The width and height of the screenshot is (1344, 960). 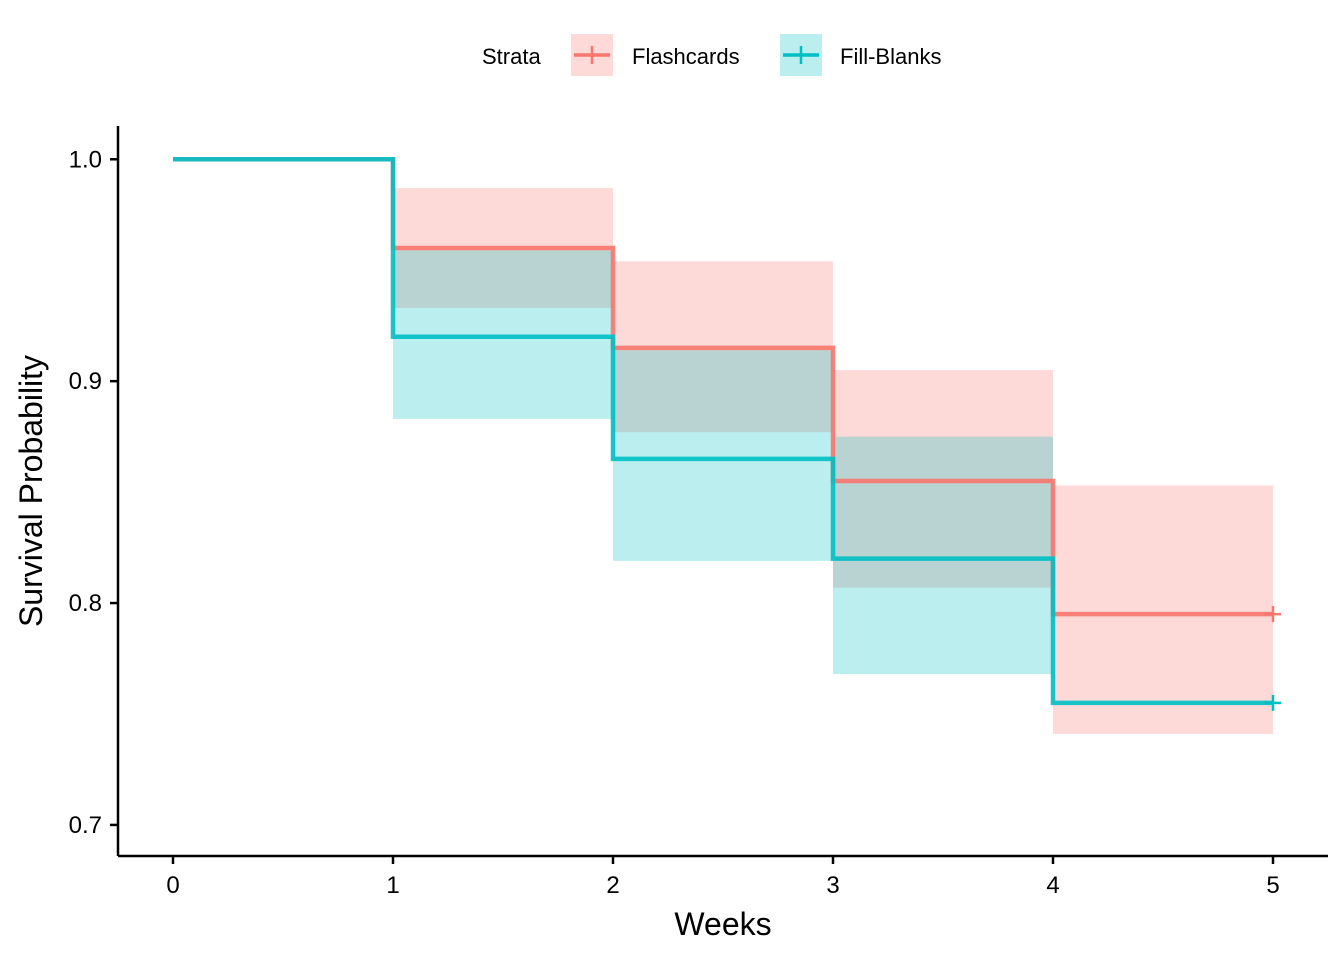 I want to click on legend-label-fill-blanks: Fill-Blanks, so click(x=890, y=56).